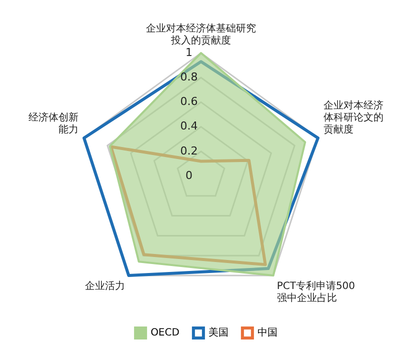  What do you see at coordinates (218, 332) in the screenshot?
I see `legend-label: 美国` at bounding box center [218, 332].